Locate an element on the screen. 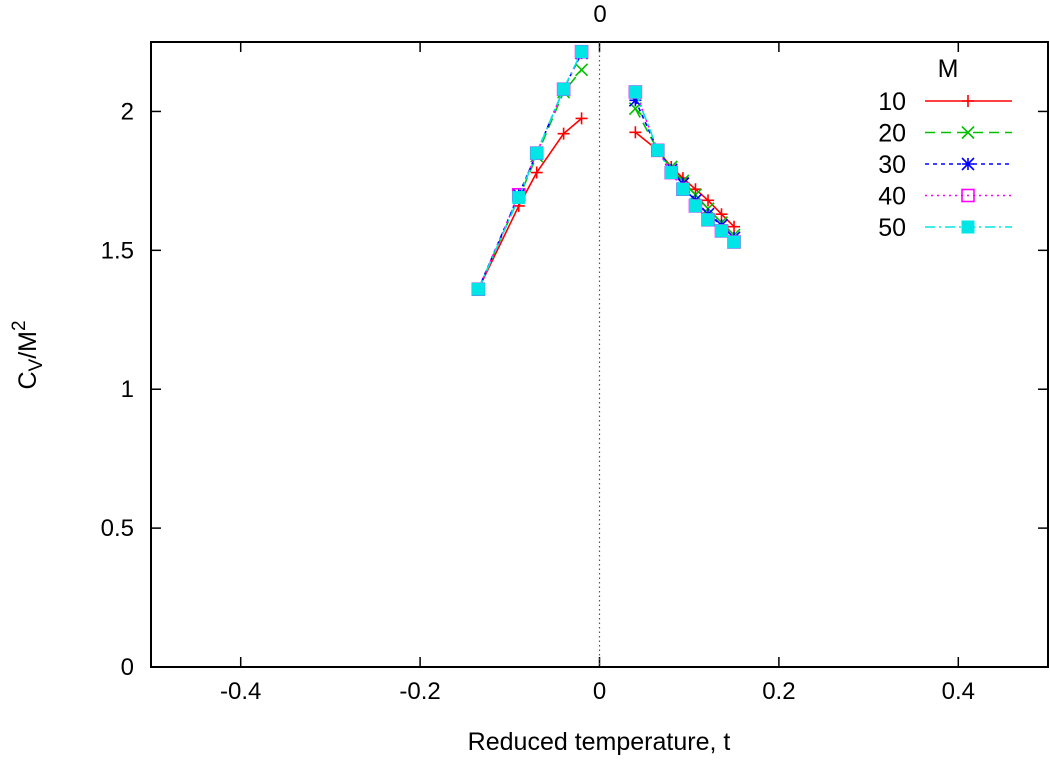 Image resolution: width=1050 pixels, height=761 pixels. y-axis-title: CV/M2 is located at coordinates (28, 354).